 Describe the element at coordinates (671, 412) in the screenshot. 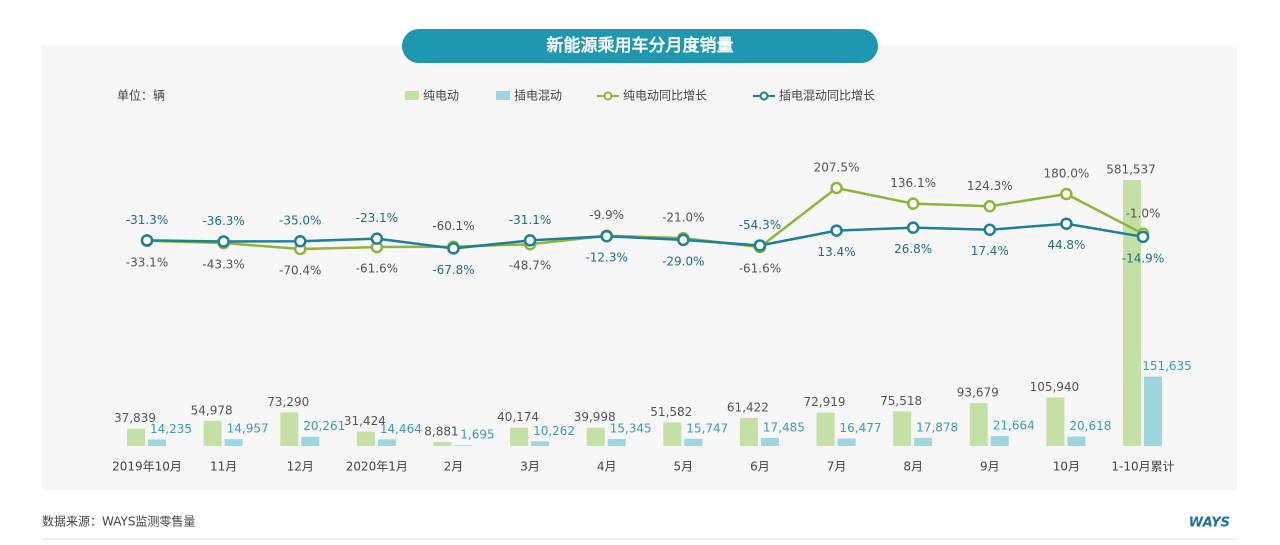

I see `value-label: 51,582` at that location.